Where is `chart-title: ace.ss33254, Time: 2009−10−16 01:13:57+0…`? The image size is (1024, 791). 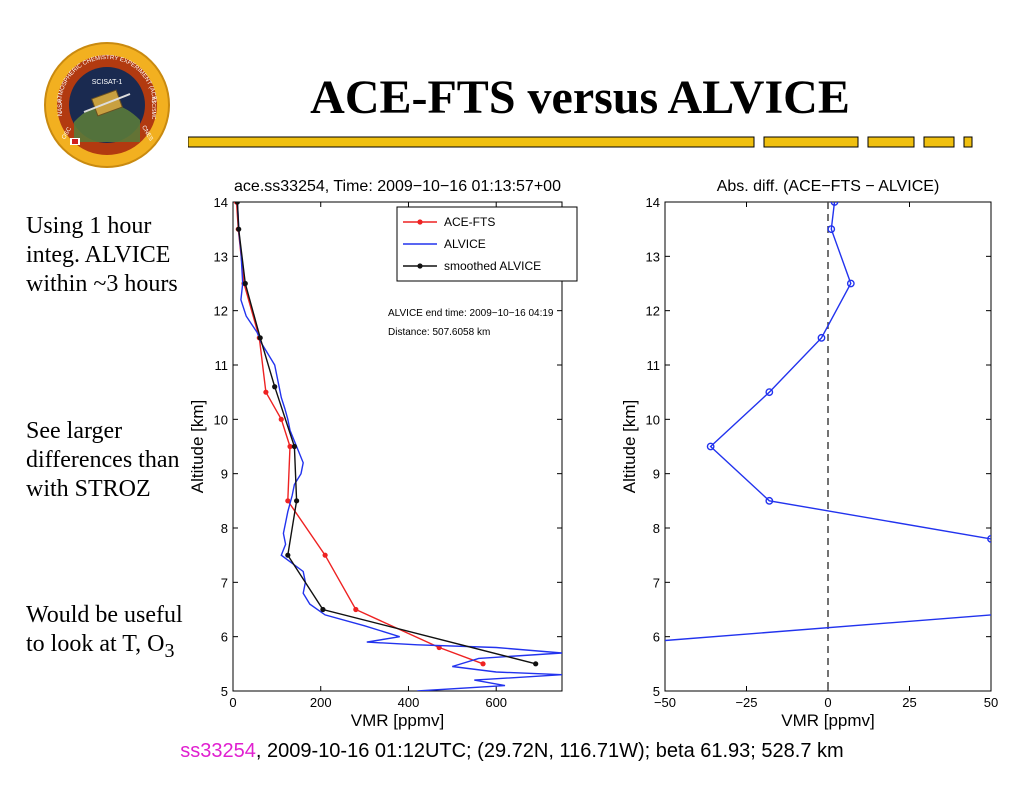 chart-title: ace.ss33254, Time: 2009−10−16 01:13:57+0… is located at coordinates (397, 186).